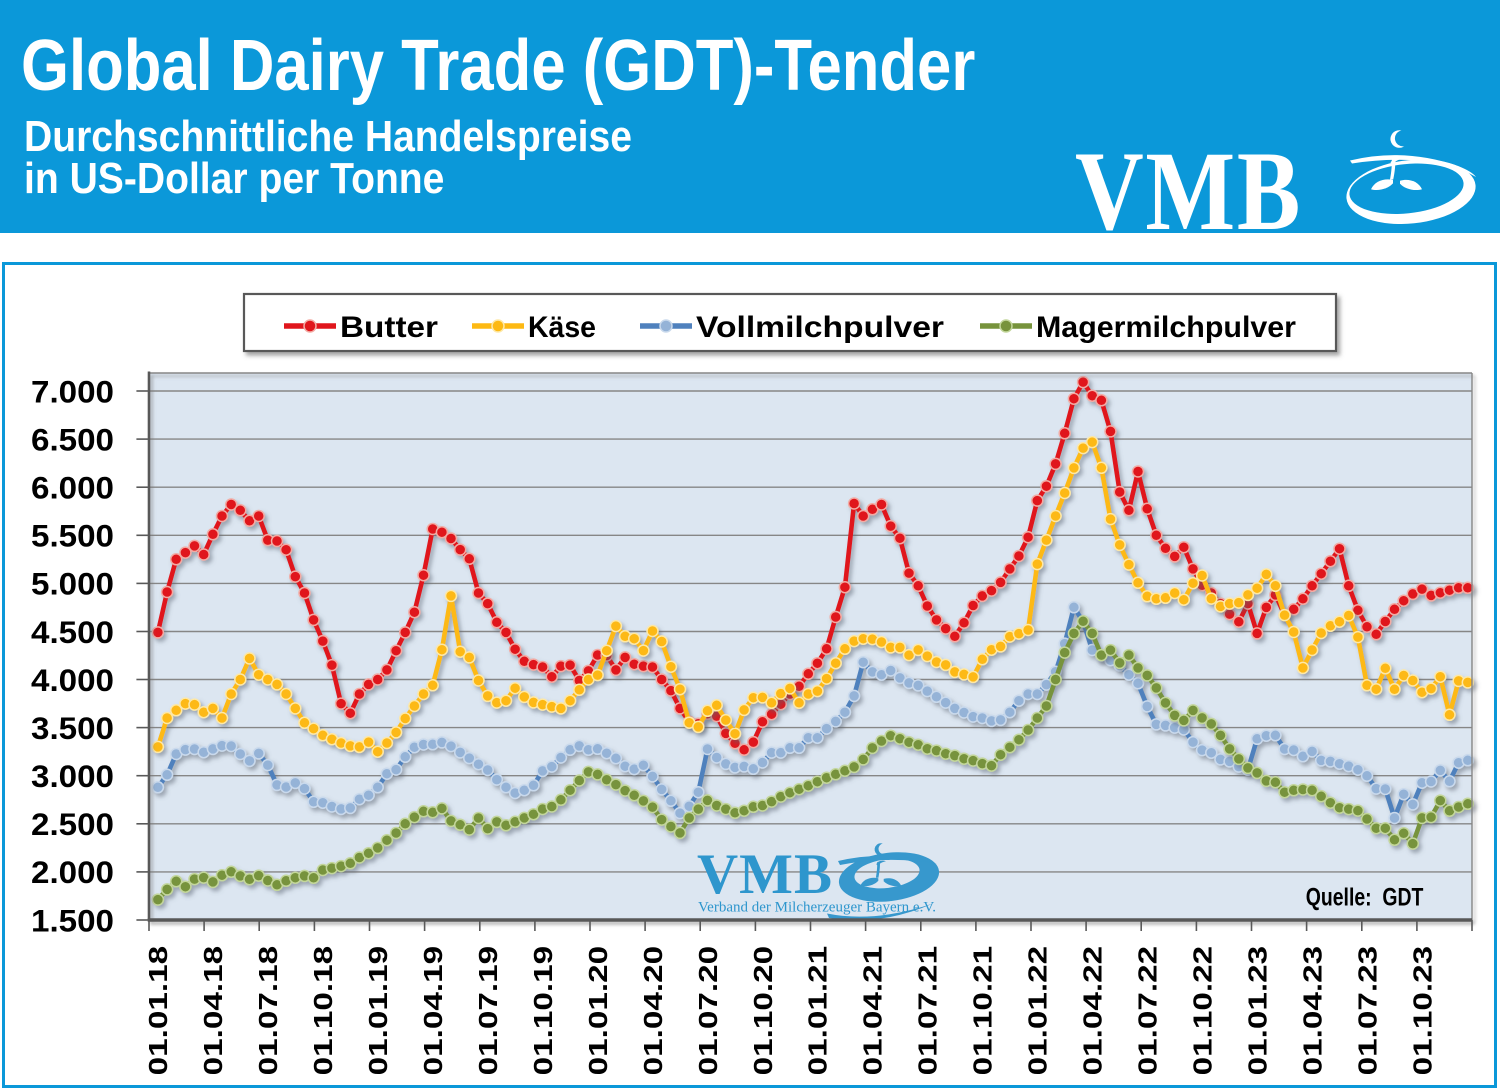 The image size is (1500, 1090). What do you see at coordinates (983, 1011) in the screenshot?
I see `svg-text: 01.10.21` at bounding box center [983, 1011].